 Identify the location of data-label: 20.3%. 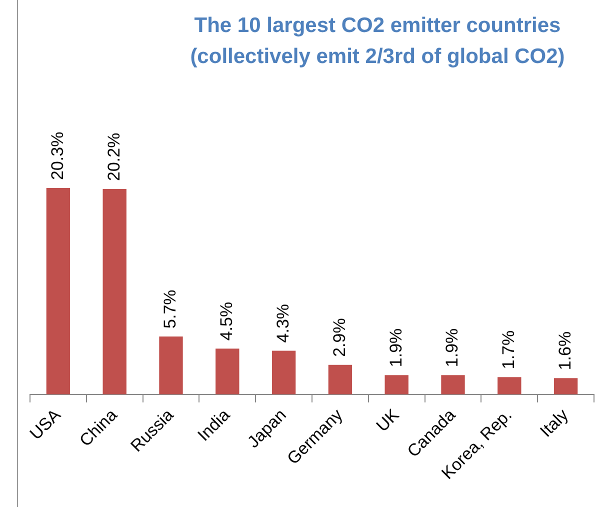
(57, 156).